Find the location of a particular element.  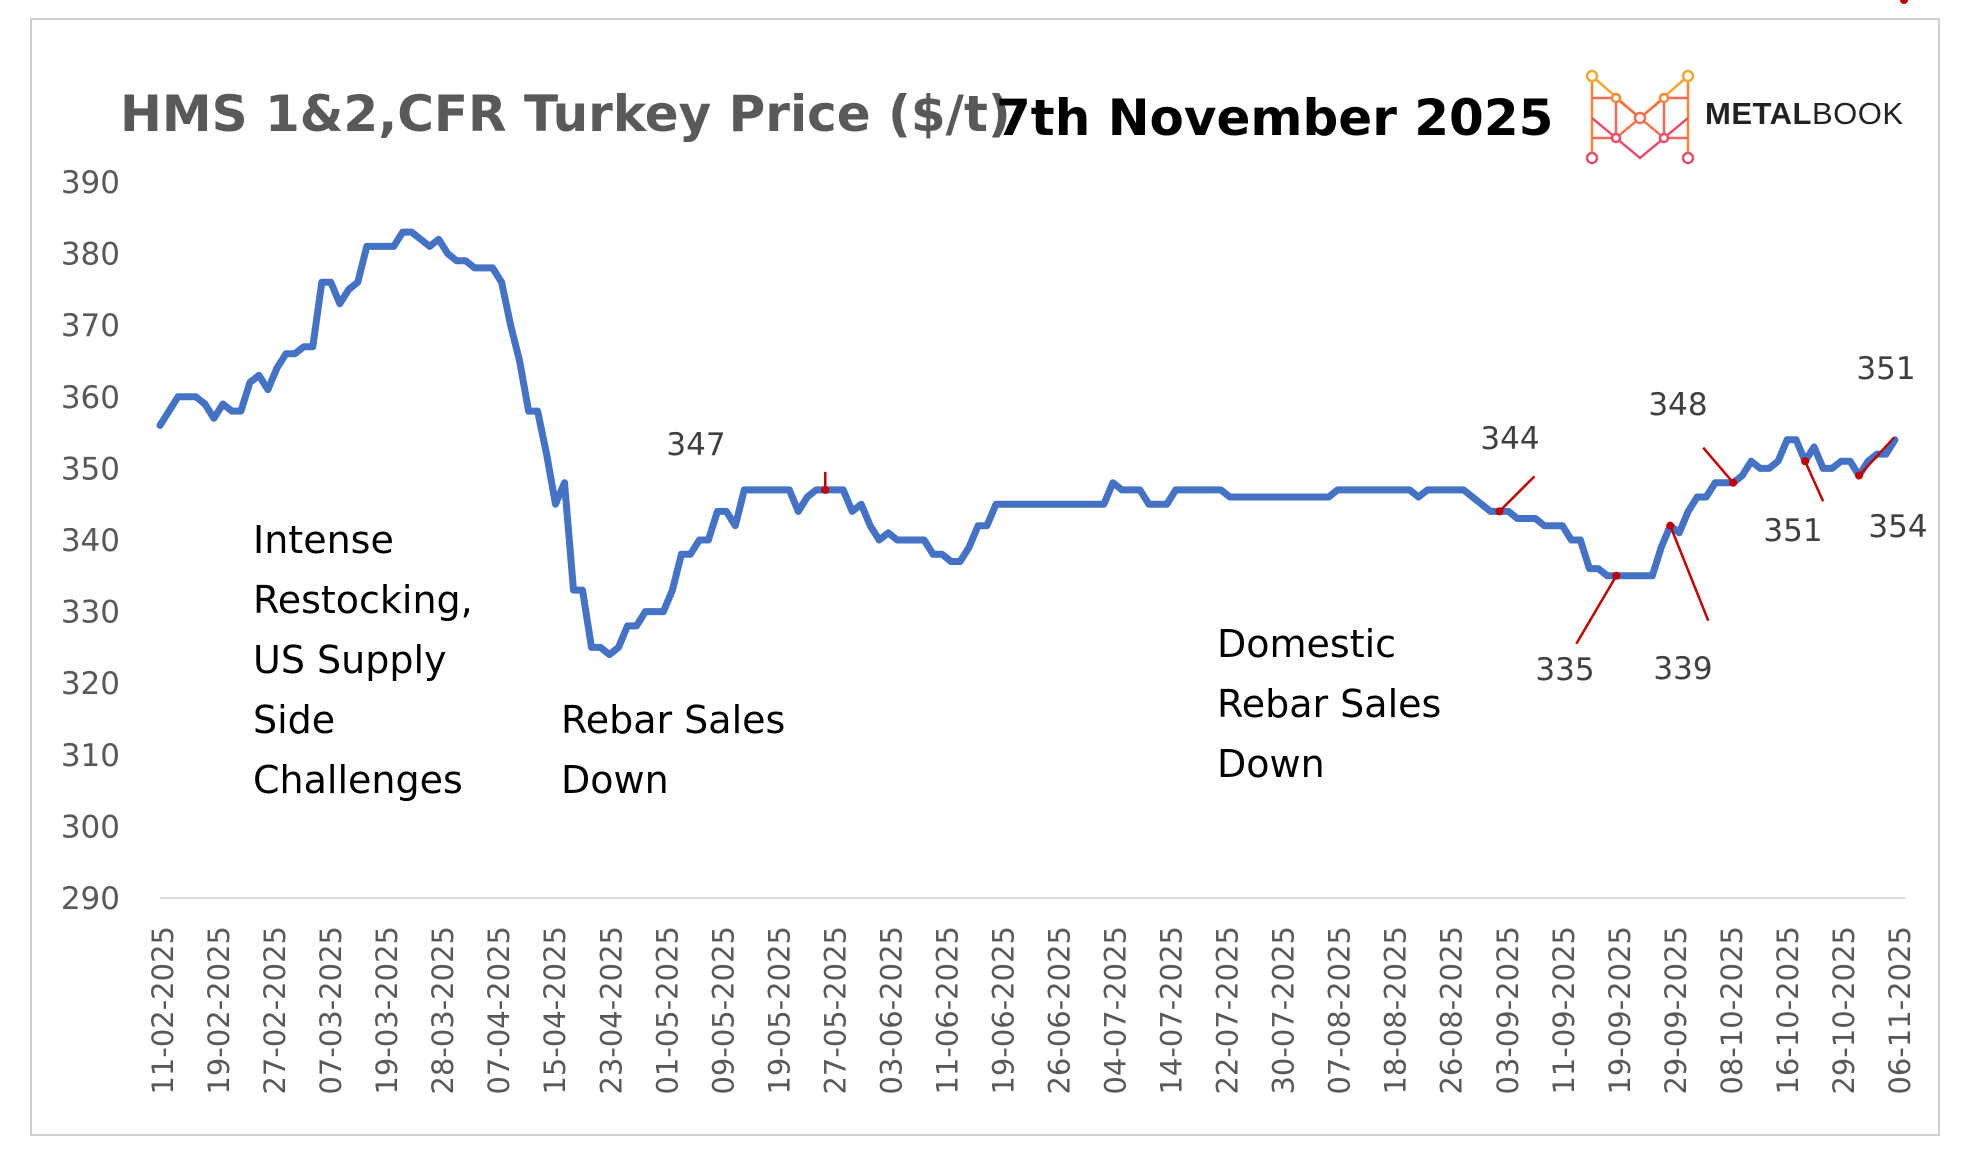

y-tick-label: 390 is located at coordinates (90, 183).